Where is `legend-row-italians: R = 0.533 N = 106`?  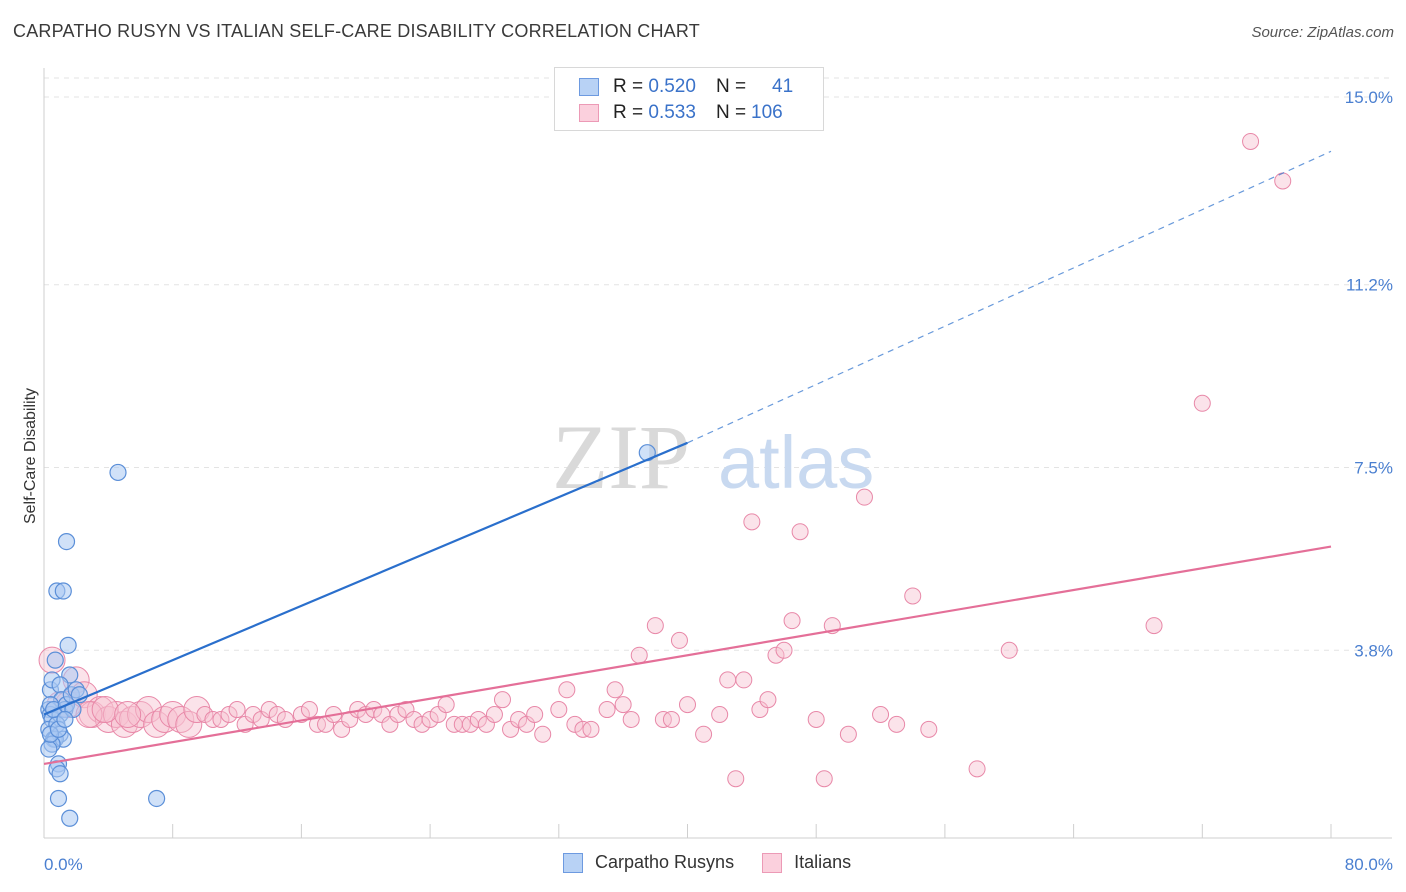 legend-row-italians: R = 0.533 N = 106 is located at coordinates (681, 113).